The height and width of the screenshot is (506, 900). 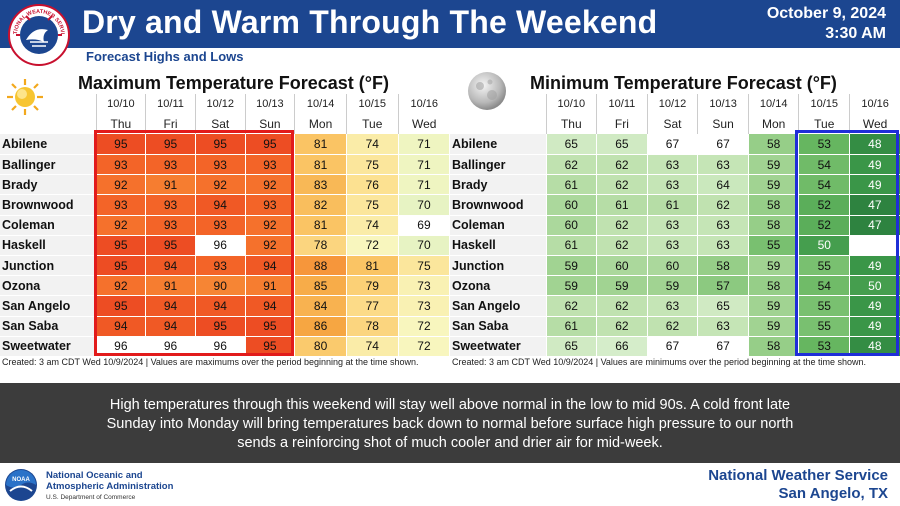 What do you see at coordinates (121, 346) in the screenshot?
I see `max-temp-cell: 96` at bounding box center [121, 346].